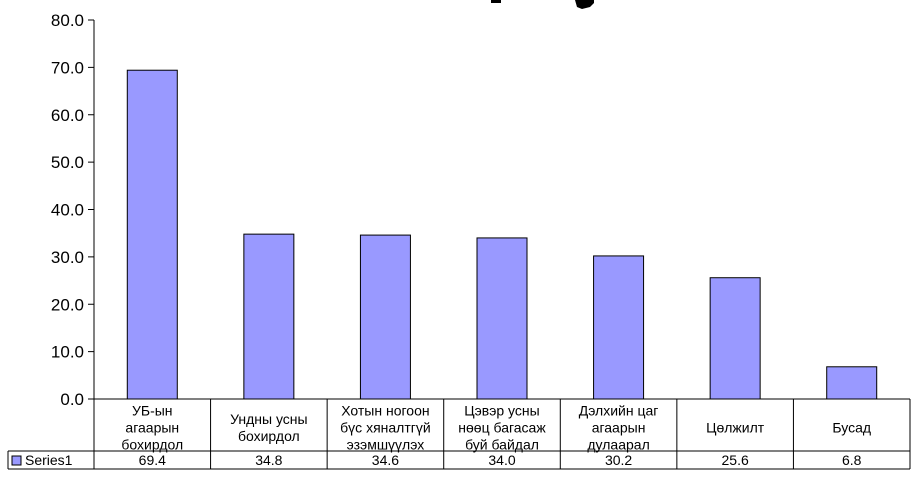  What do you see at coordinates (385, 428) in the screenshot?
I see `category-label: бүс хяналтгүй` at bounding box center [385, 428].